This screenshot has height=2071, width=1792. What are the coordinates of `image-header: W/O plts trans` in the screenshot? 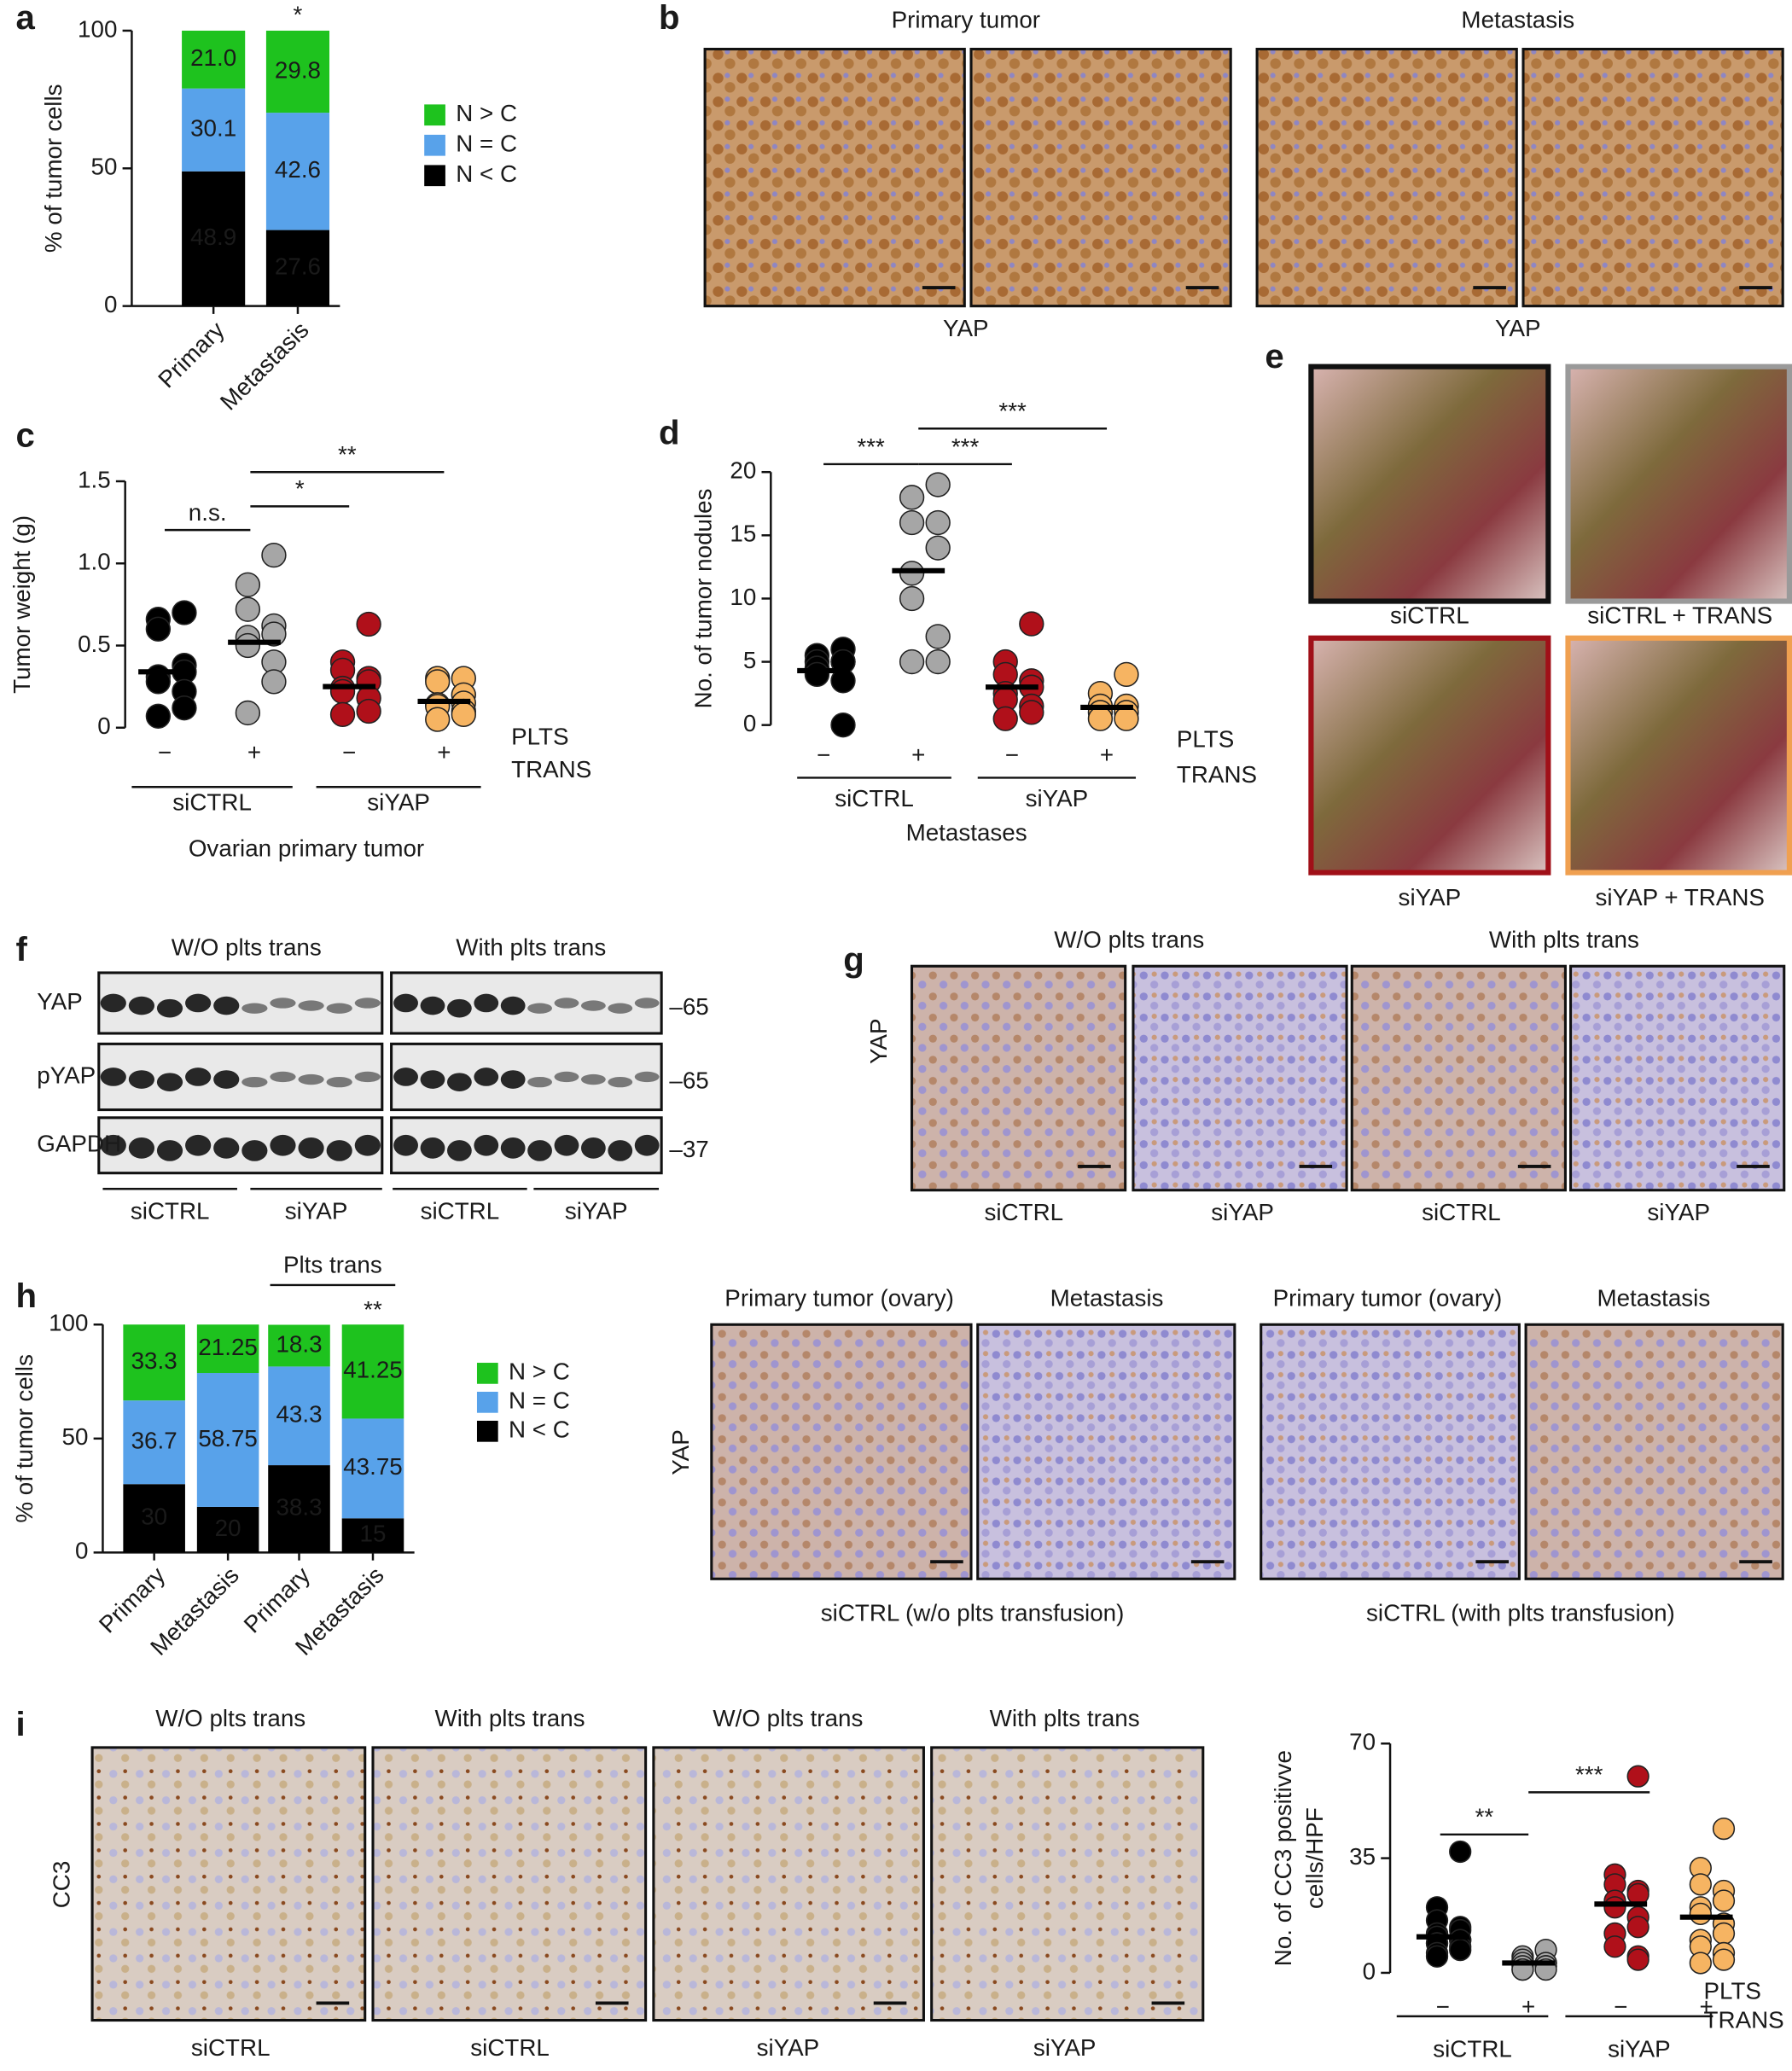 It's located at (1129, 939).